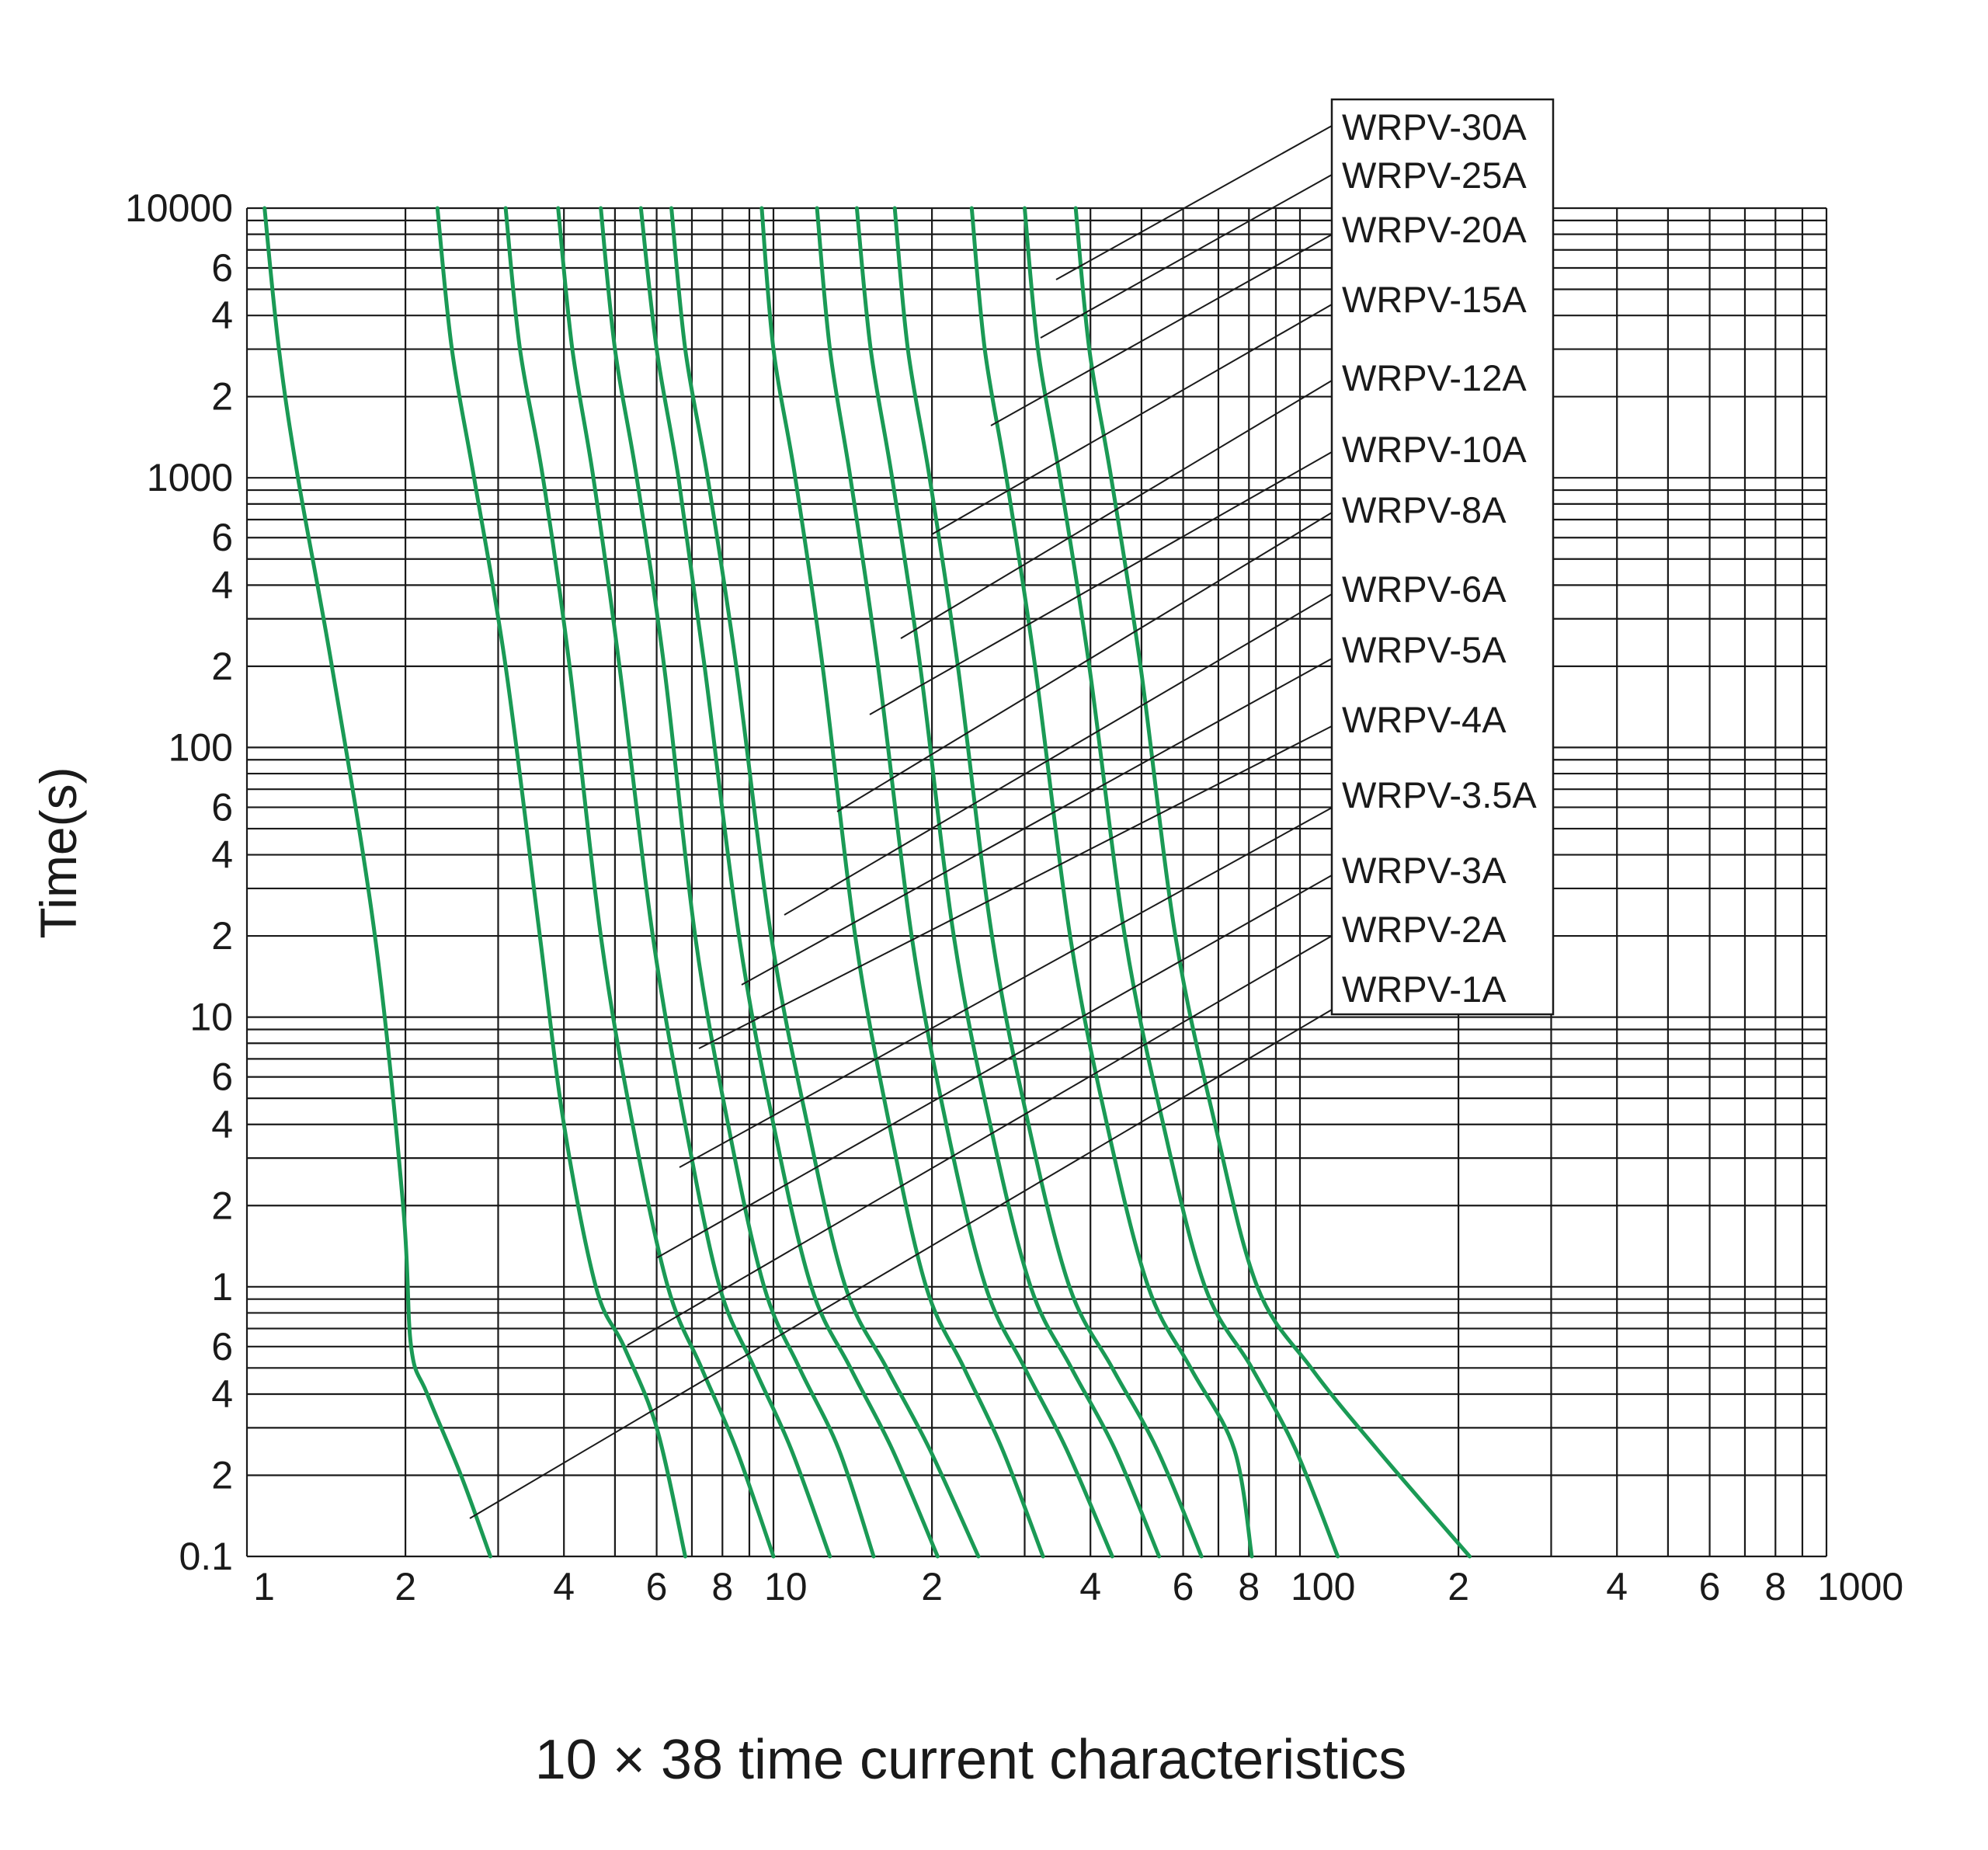  I want to click on legend-box, so click(1442, 557).